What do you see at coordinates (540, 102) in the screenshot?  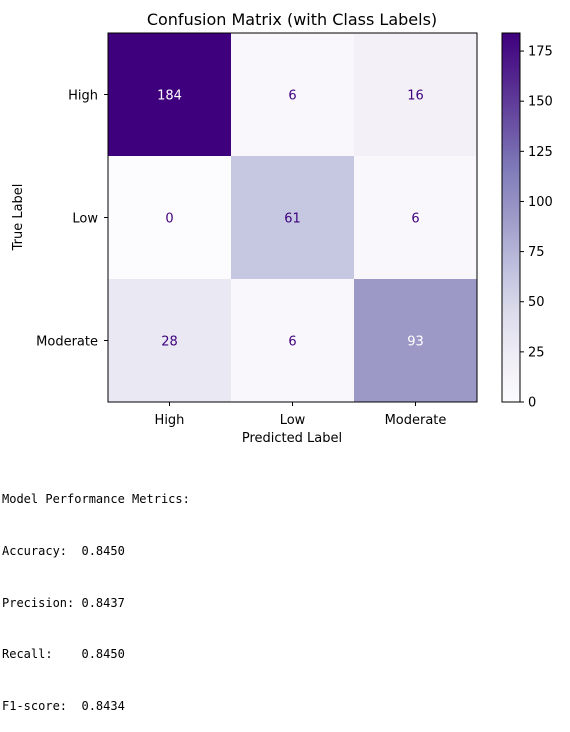 I see `colorbar-tick-label: 150` at bounding box center [540, 102].